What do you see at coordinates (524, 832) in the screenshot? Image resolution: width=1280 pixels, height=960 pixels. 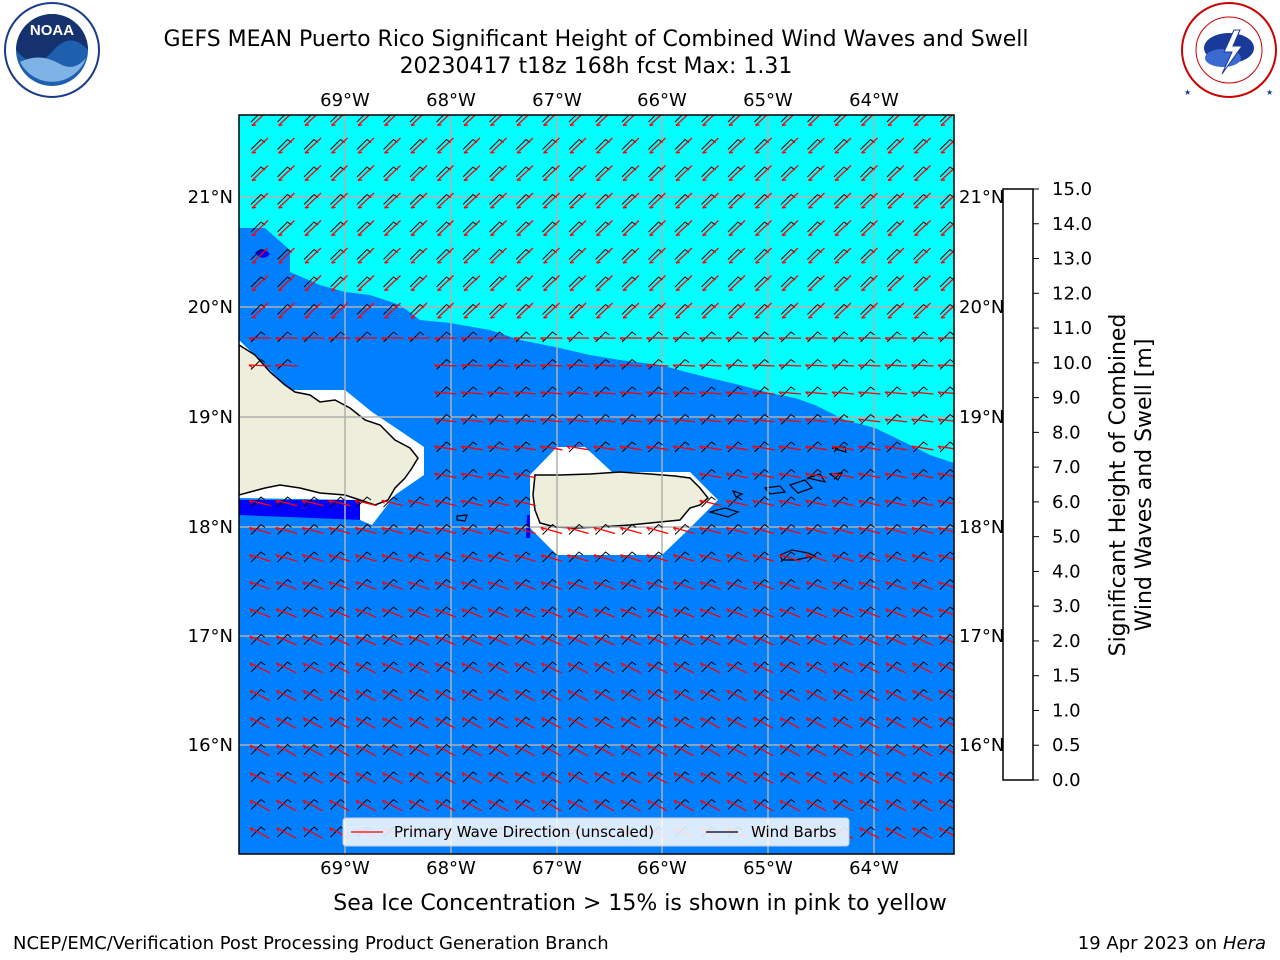 I see `legend-wave-label: Primary Wave Direction (unscaled)` at bounding box center [524, 832].